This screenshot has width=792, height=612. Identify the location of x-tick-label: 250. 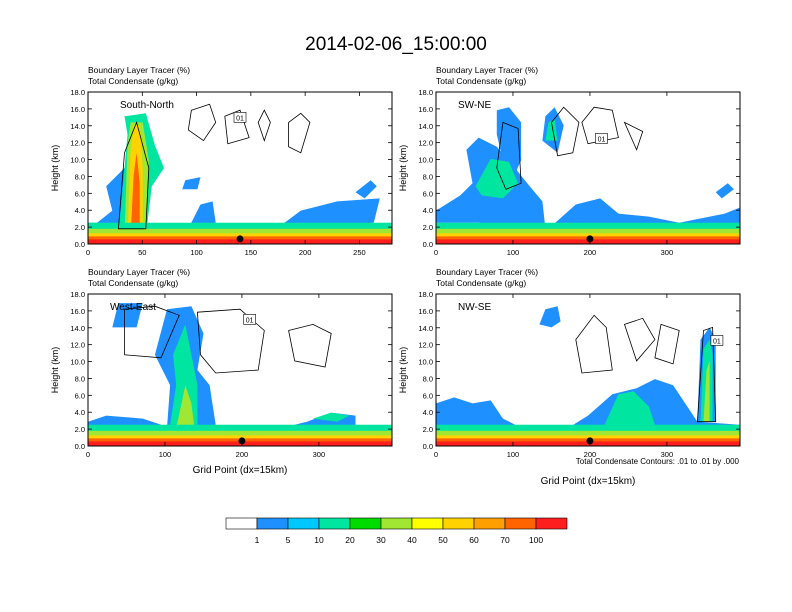
(359, 252).